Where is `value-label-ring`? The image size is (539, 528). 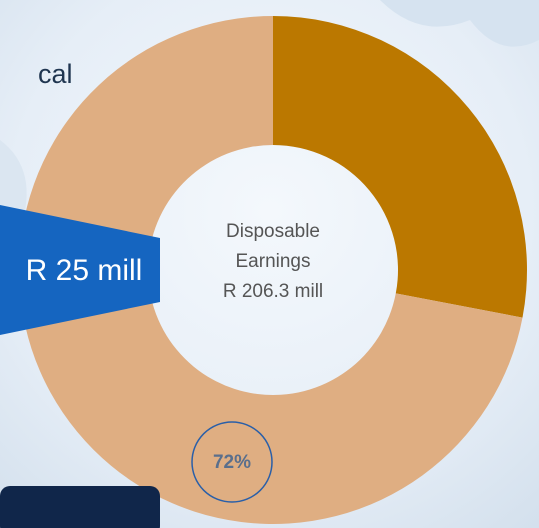 value-label-ring is located at coordinates (232, 462).